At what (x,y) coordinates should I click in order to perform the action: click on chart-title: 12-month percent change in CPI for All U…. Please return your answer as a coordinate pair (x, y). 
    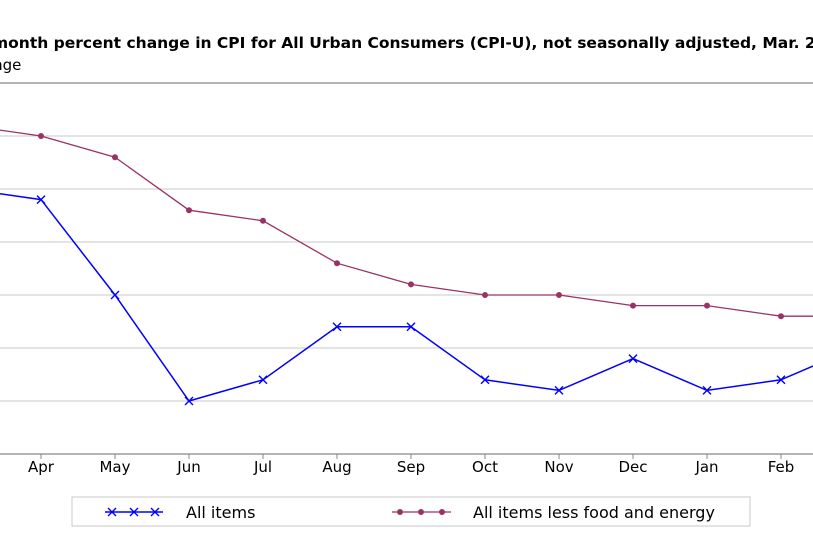
    Looking at the image, I should click on (406, 43).